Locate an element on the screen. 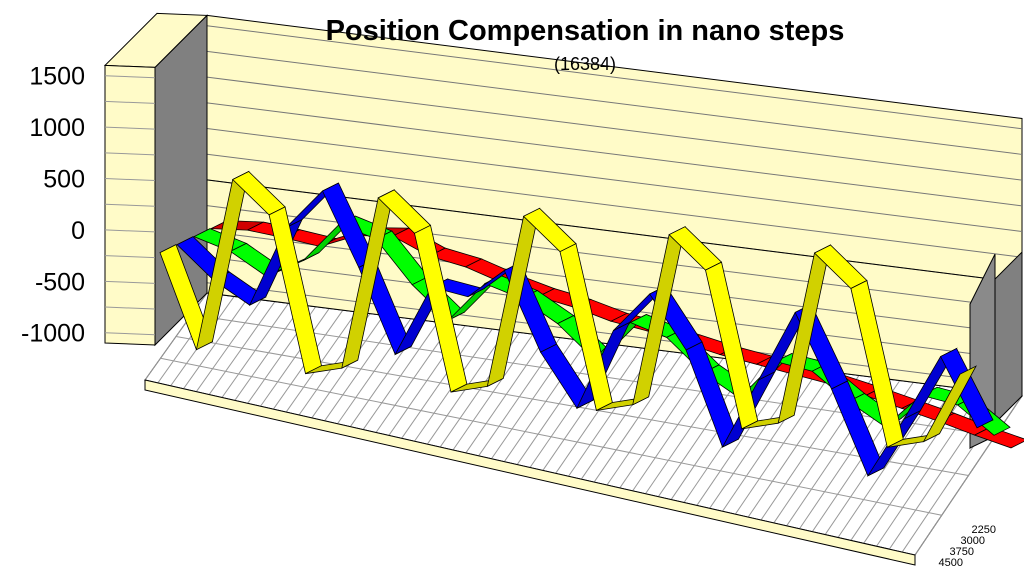 This screenshot has height=585, width=1024. y-tick-label: 500 is located at coordinates (64, 180).